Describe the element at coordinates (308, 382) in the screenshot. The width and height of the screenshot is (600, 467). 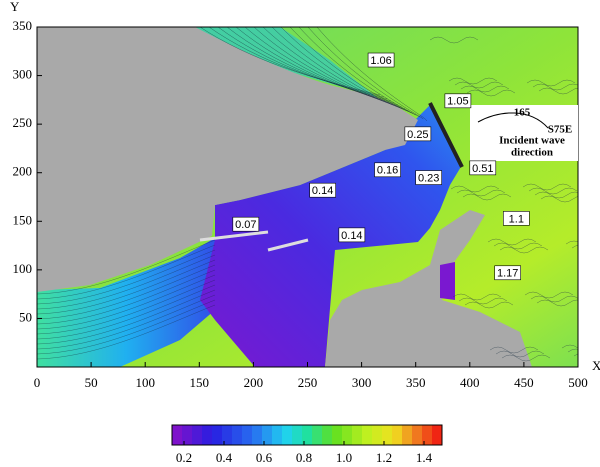
I see `x-tick-label: 250` at that location.